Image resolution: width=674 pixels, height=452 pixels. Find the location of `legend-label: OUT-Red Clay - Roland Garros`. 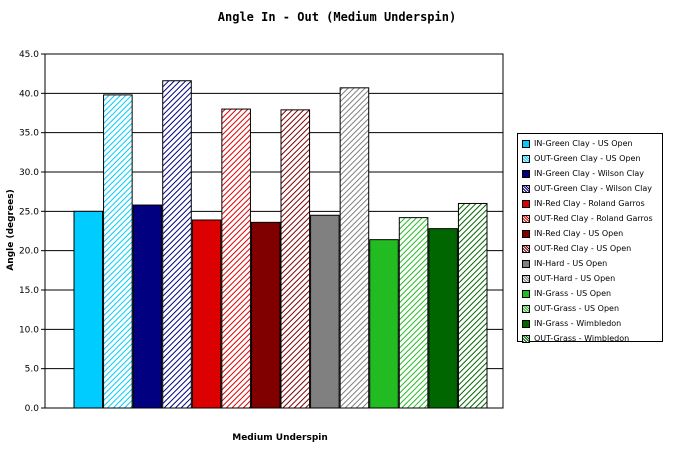

legend-label: OUT-Red Clay - Roland Garros is located at coordinates (593, 218).